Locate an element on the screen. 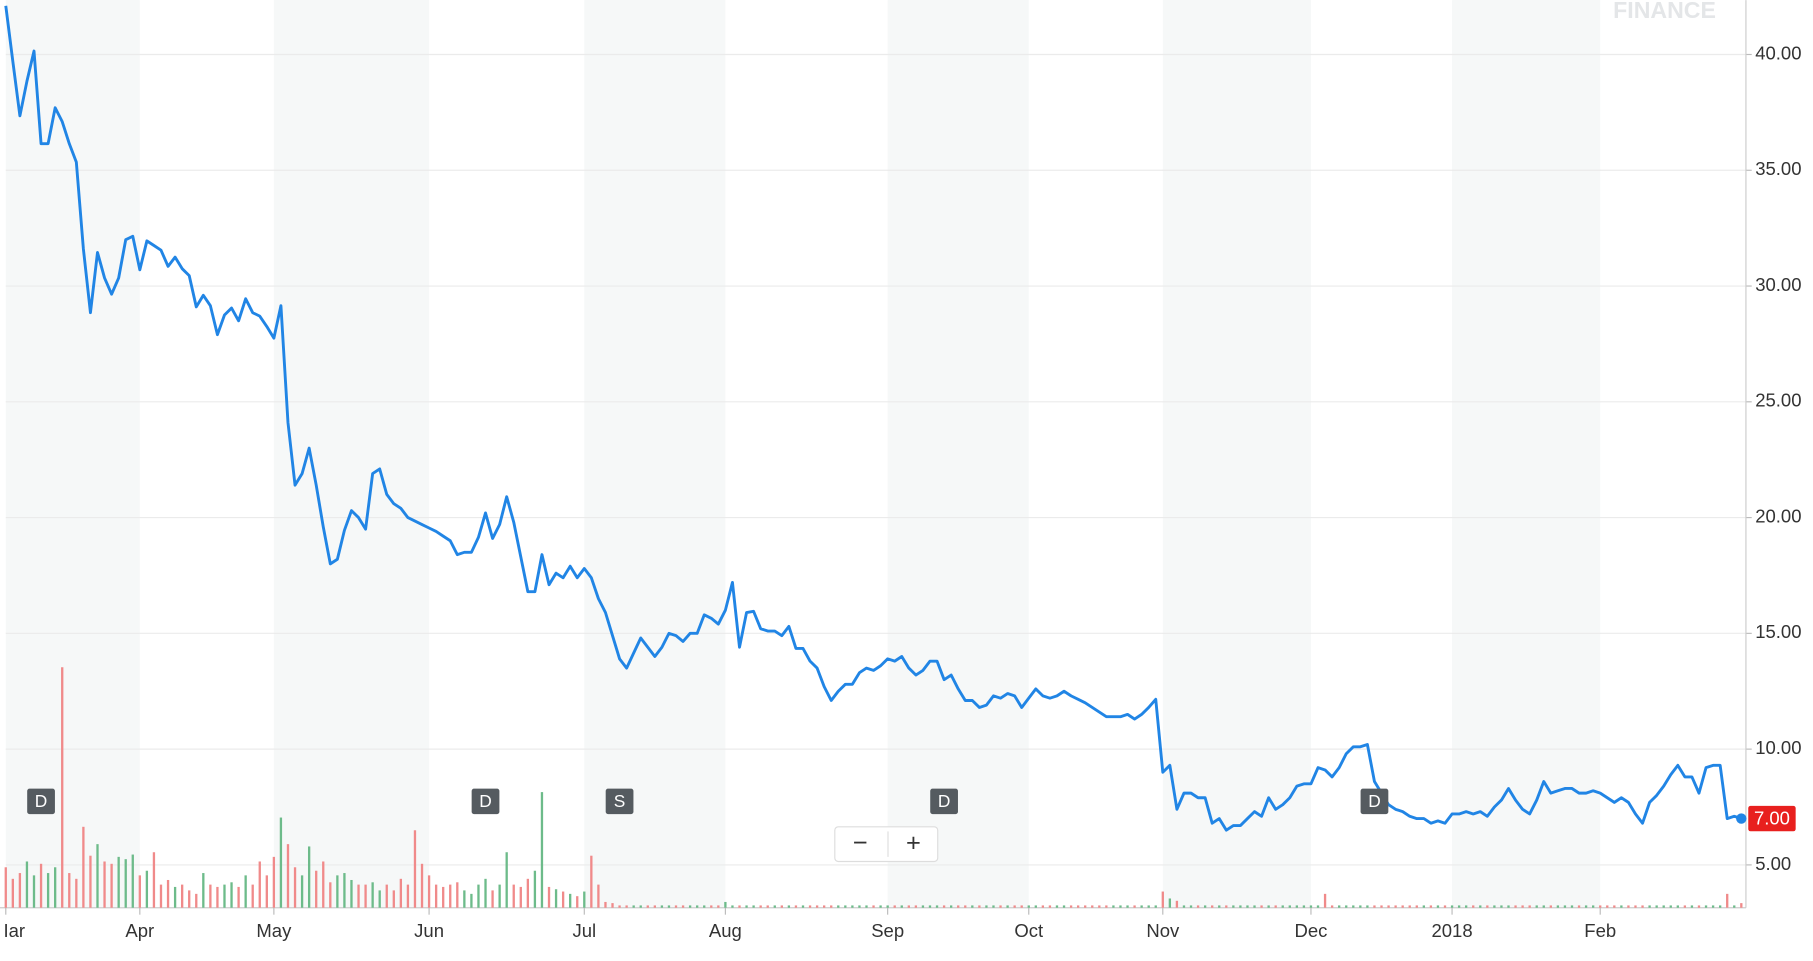 This screenshot has height=961, width=1813. x-tick-label: Dec is located at coordinates (1311, 930).